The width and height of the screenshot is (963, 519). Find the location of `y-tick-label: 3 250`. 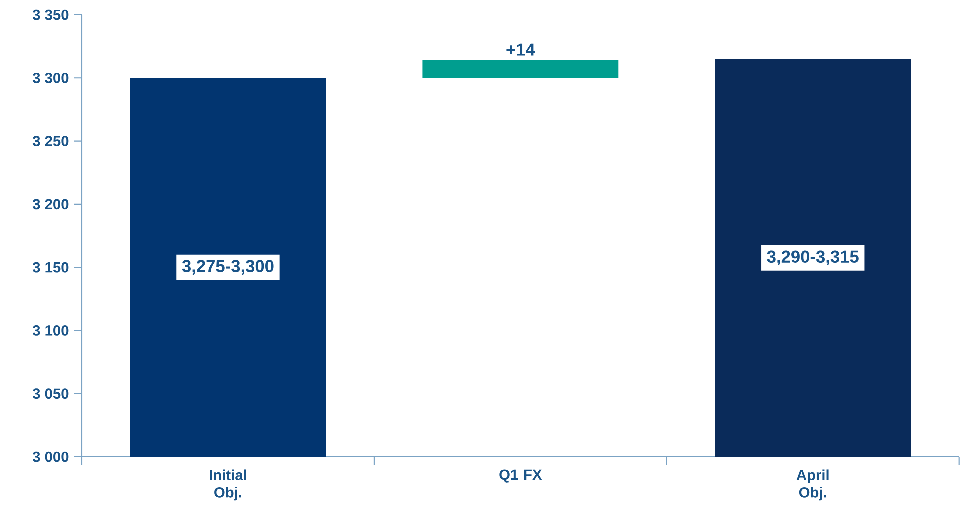

y-tick-label: 3 250 is located at coordinates (50, 141).